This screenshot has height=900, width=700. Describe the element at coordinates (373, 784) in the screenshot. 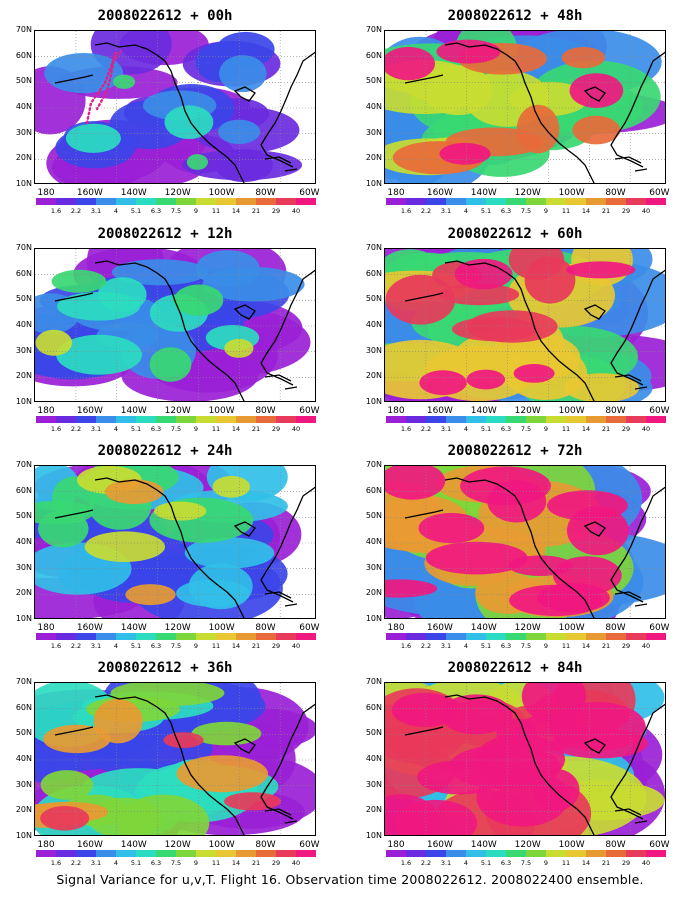

I see `lat-tick-label: 30N` at that location.